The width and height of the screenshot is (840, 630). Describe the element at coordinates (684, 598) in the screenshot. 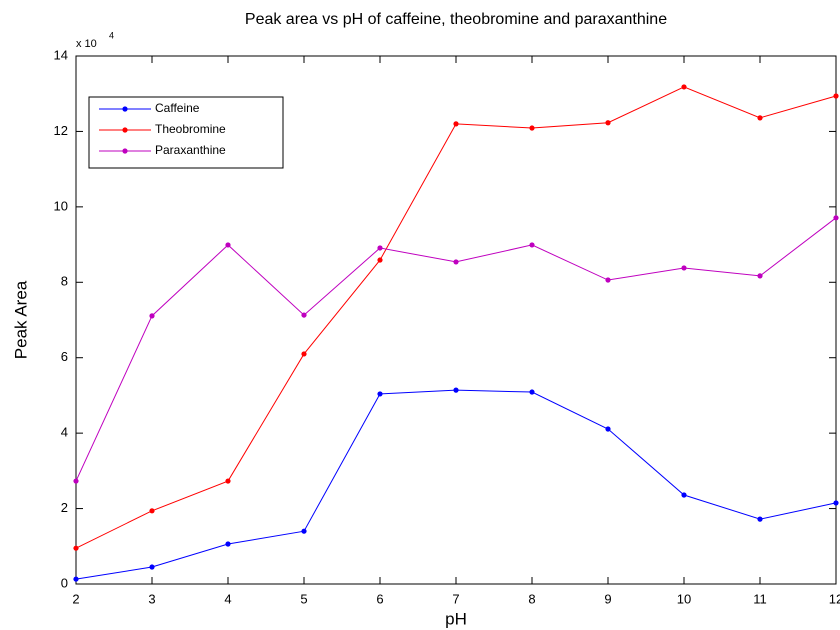

I see `x-tick-label: 10` at that location.